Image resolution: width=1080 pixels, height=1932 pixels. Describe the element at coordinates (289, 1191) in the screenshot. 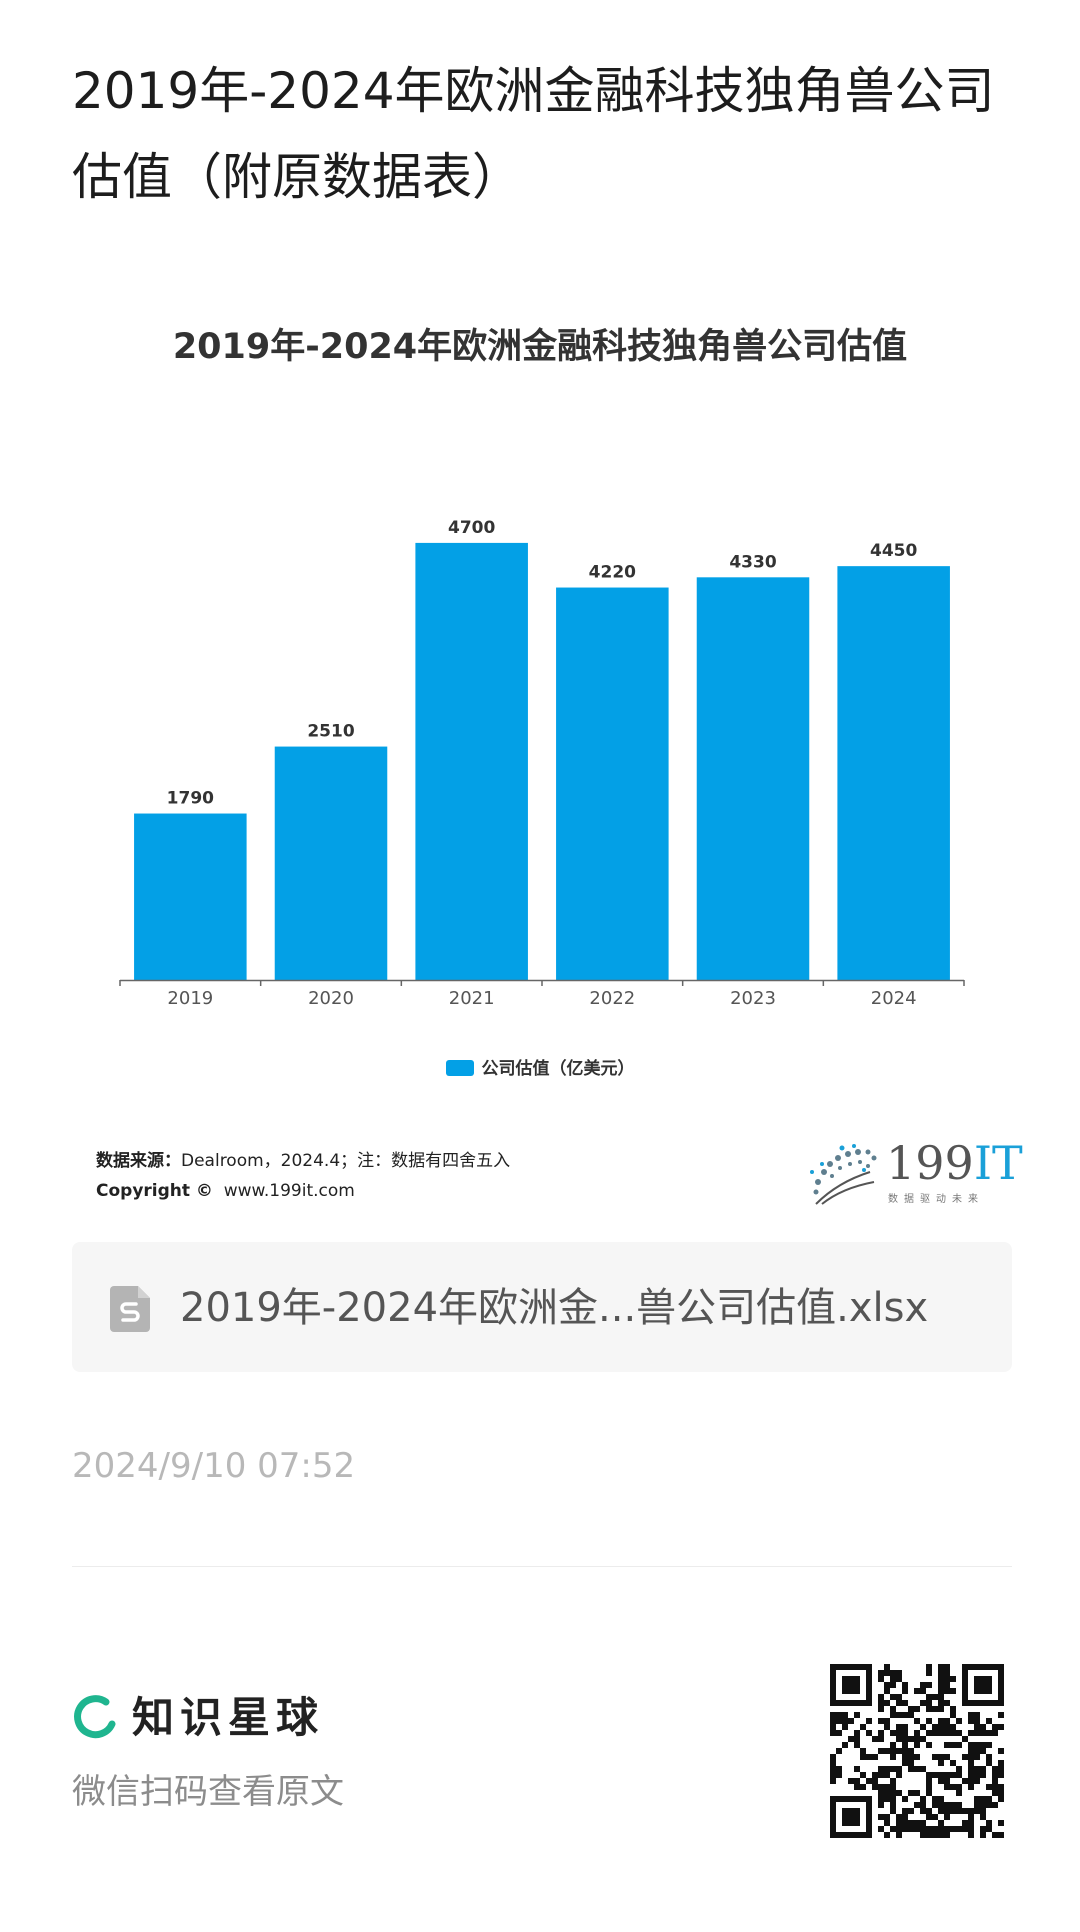

I see `copyright-site: www.199it.com` at that location.